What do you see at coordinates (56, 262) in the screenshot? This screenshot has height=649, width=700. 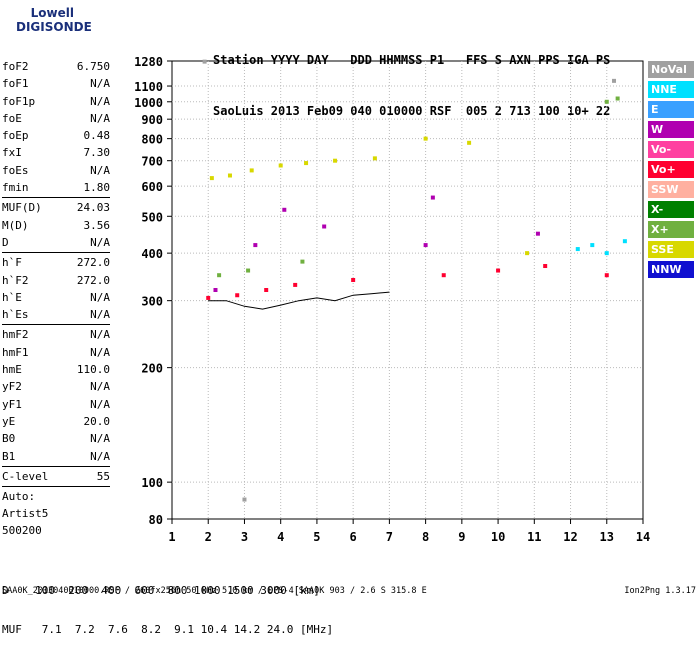 I see `param-row: h`F 272.0` at bounding box center [56, 262].